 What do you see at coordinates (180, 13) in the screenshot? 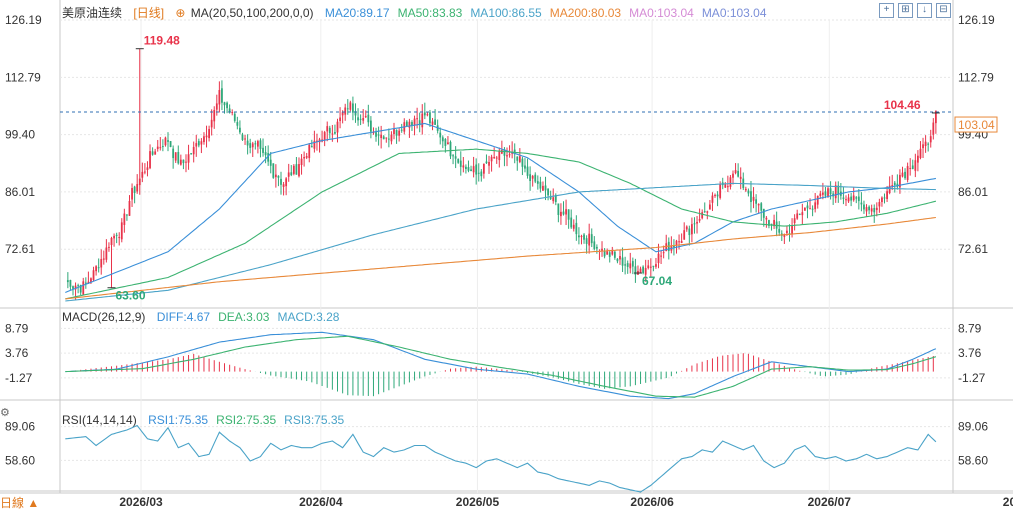
I see `ma-settings-icon: ⊕` at bounding box center [180, 13].